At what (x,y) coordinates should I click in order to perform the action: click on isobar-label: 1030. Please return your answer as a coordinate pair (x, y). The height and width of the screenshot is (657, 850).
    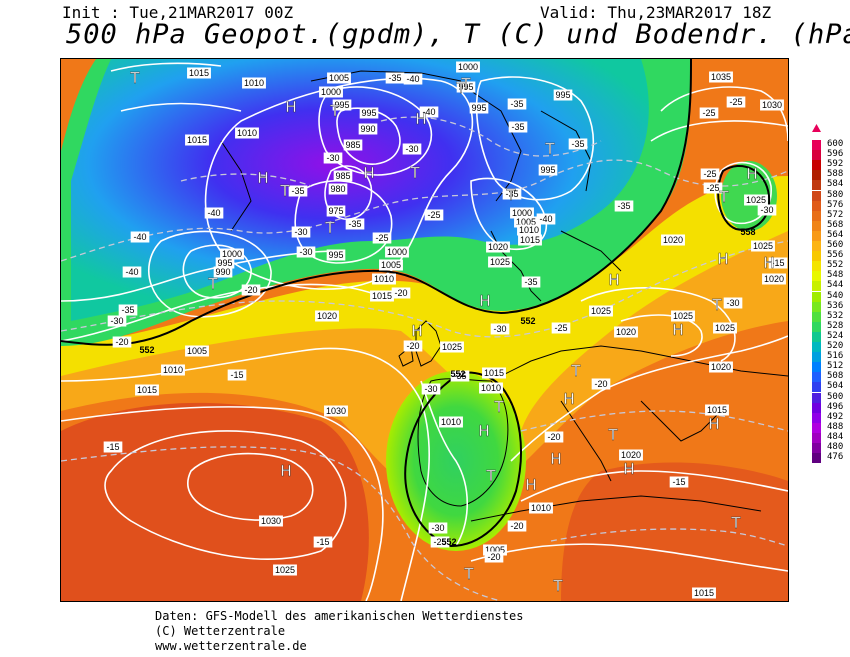
    Looking at the image, I should click on (772, 105).